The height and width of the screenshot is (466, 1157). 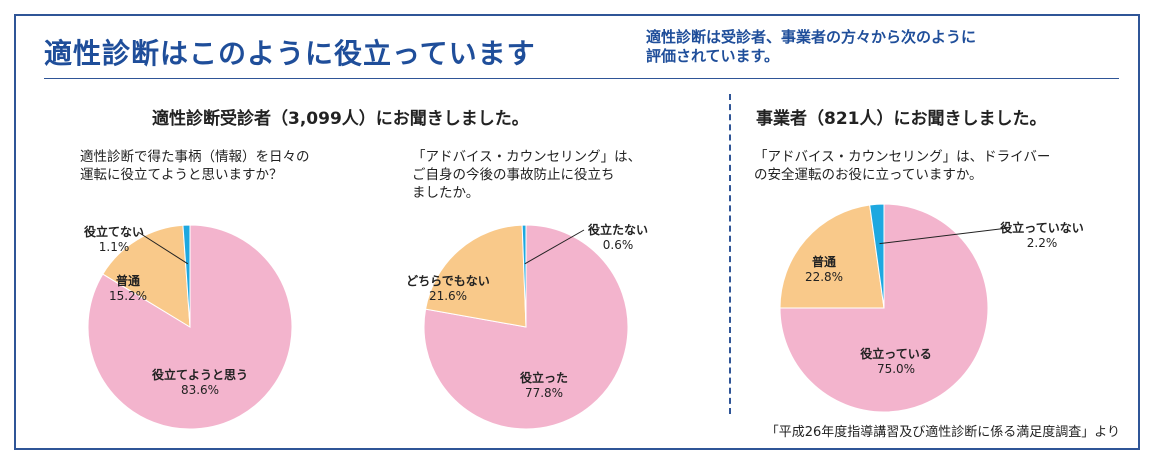 I want to click on slice-value-2-2: 21.6%, so click(x=448, y=296).